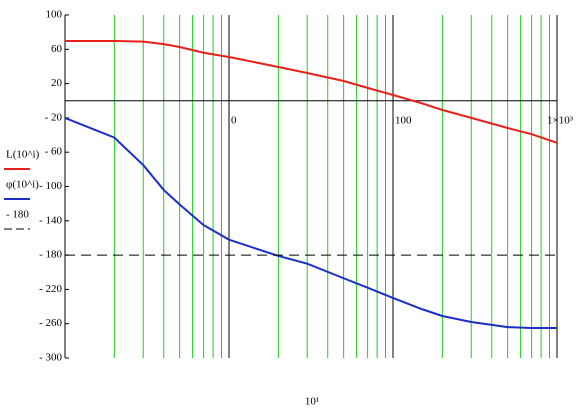  I want to click on x-tick-label: 1×10³, so click(560, 120).